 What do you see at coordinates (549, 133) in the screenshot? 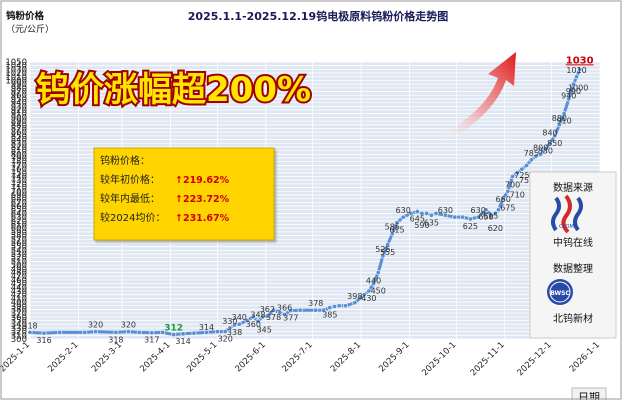
I see `data-label: 840` at bounding box center [549, 133].